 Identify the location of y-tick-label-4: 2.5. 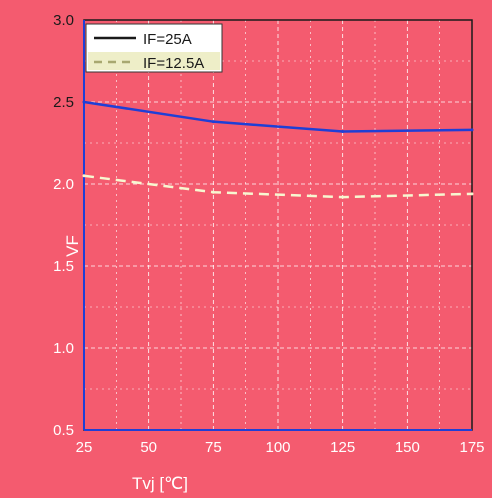
(63, 102).